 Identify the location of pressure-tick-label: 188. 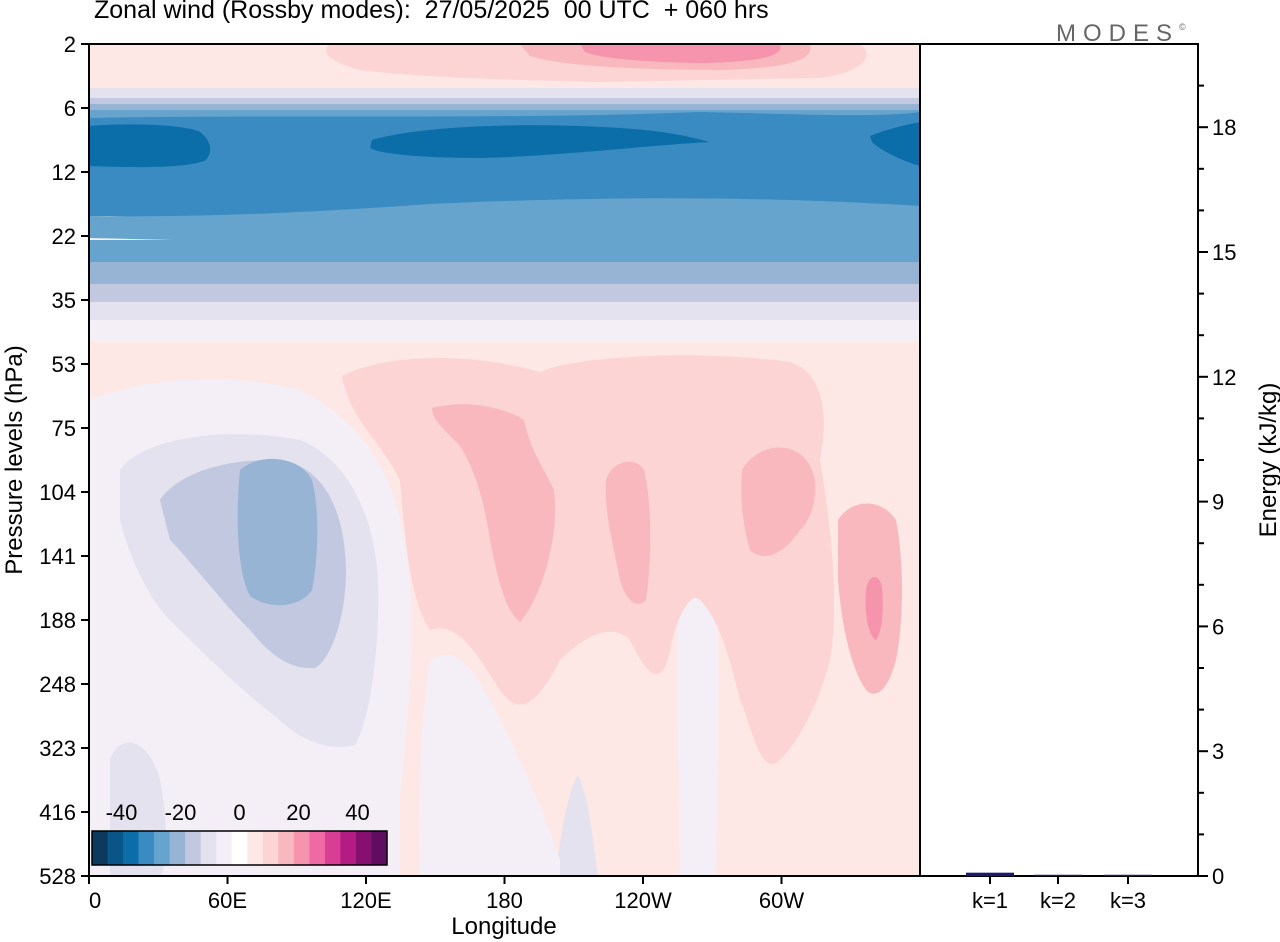
(57, 620).